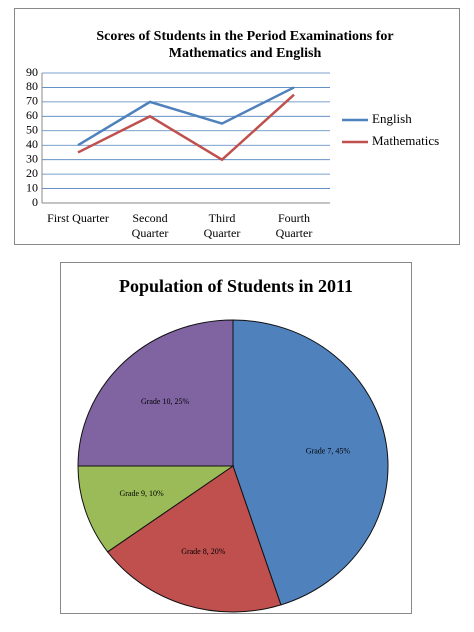 The image size is (474, 632). Describe the element at coordinates (32, 144) in the screenshot. I see `y-tick-label: 40` at that location.